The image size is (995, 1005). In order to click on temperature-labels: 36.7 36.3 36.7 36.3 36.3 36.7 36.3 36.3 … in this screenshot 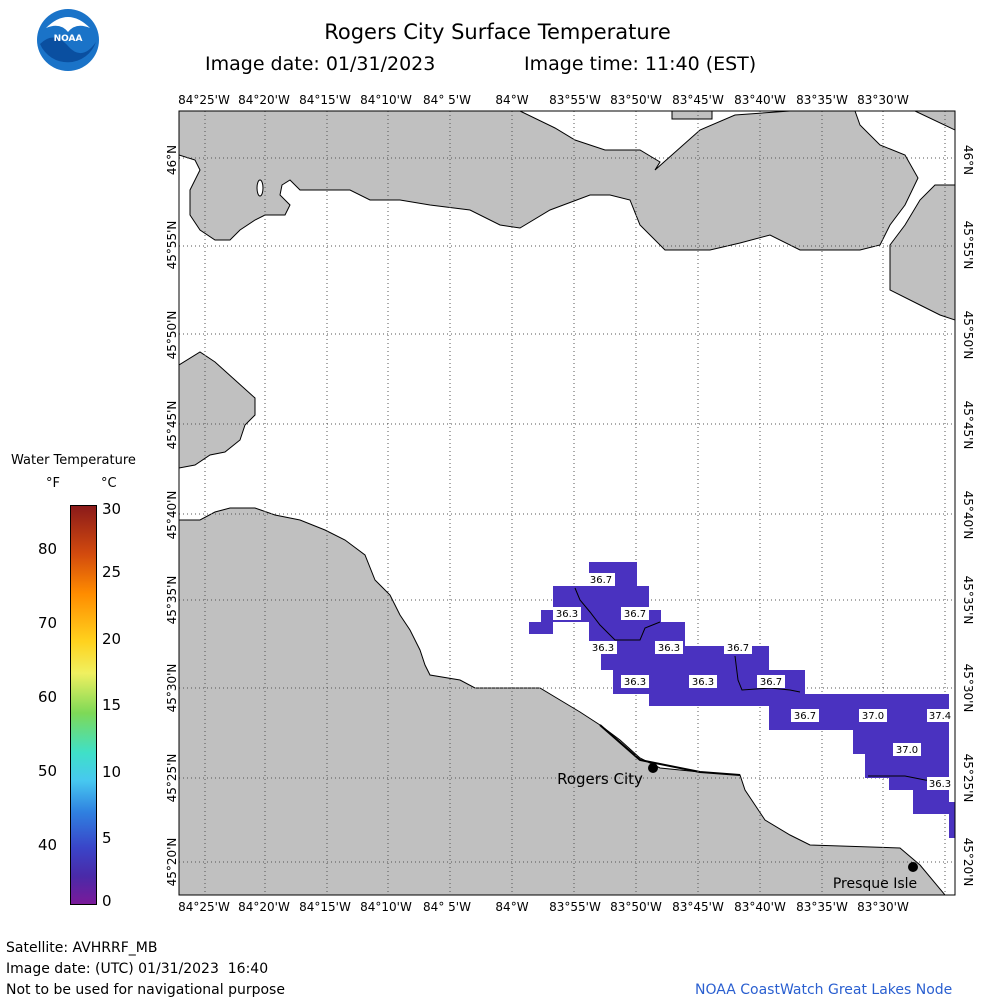, I will do `click(753, 681)`.